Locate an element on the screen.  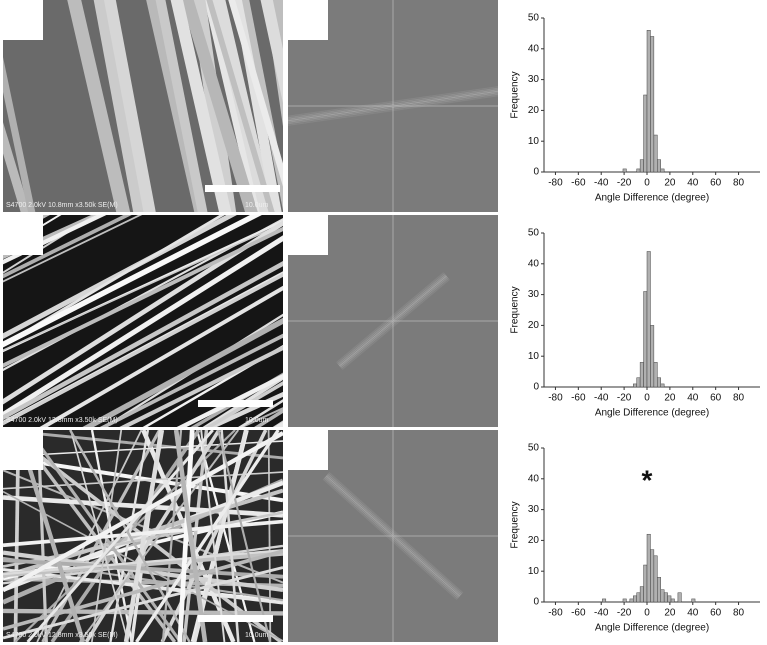
x-tick-label: 60 is located at coordinates (716, 398).